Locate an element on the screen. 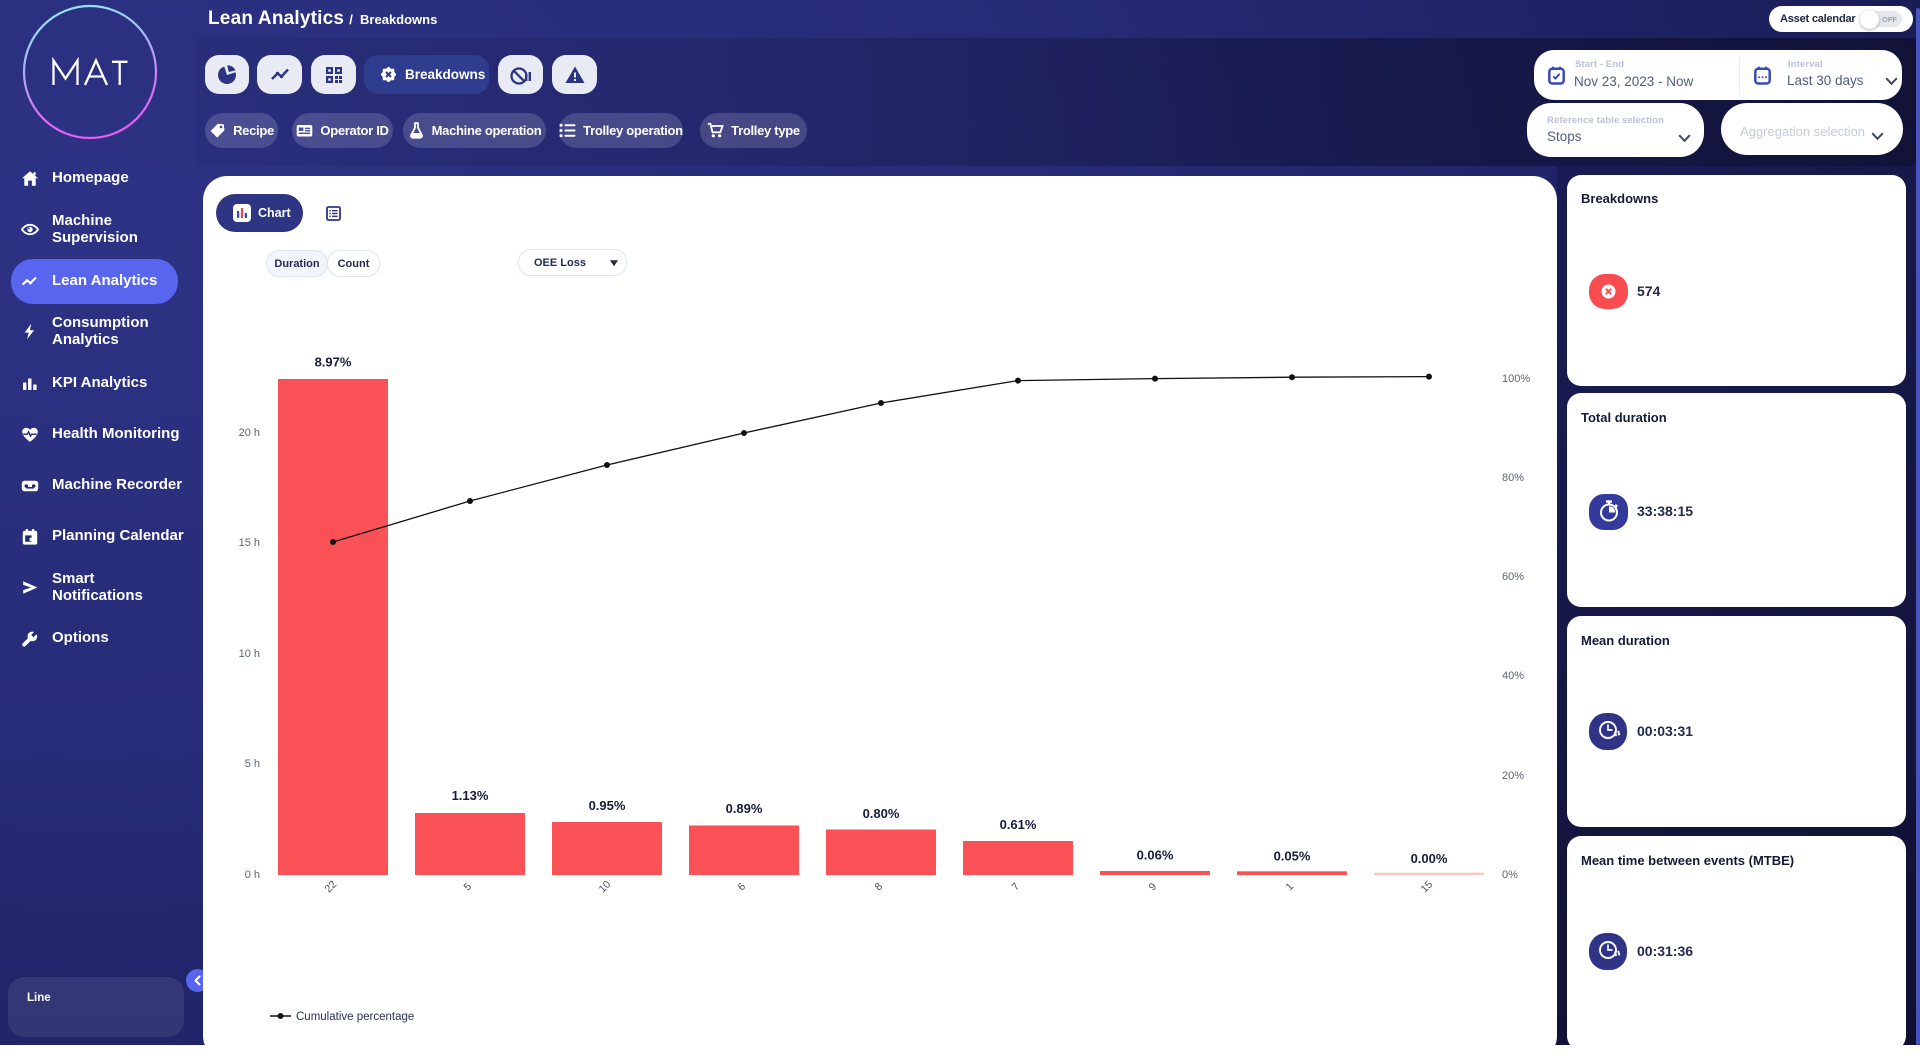  svg-text: 8.97% is located at coordinates (333, 362).